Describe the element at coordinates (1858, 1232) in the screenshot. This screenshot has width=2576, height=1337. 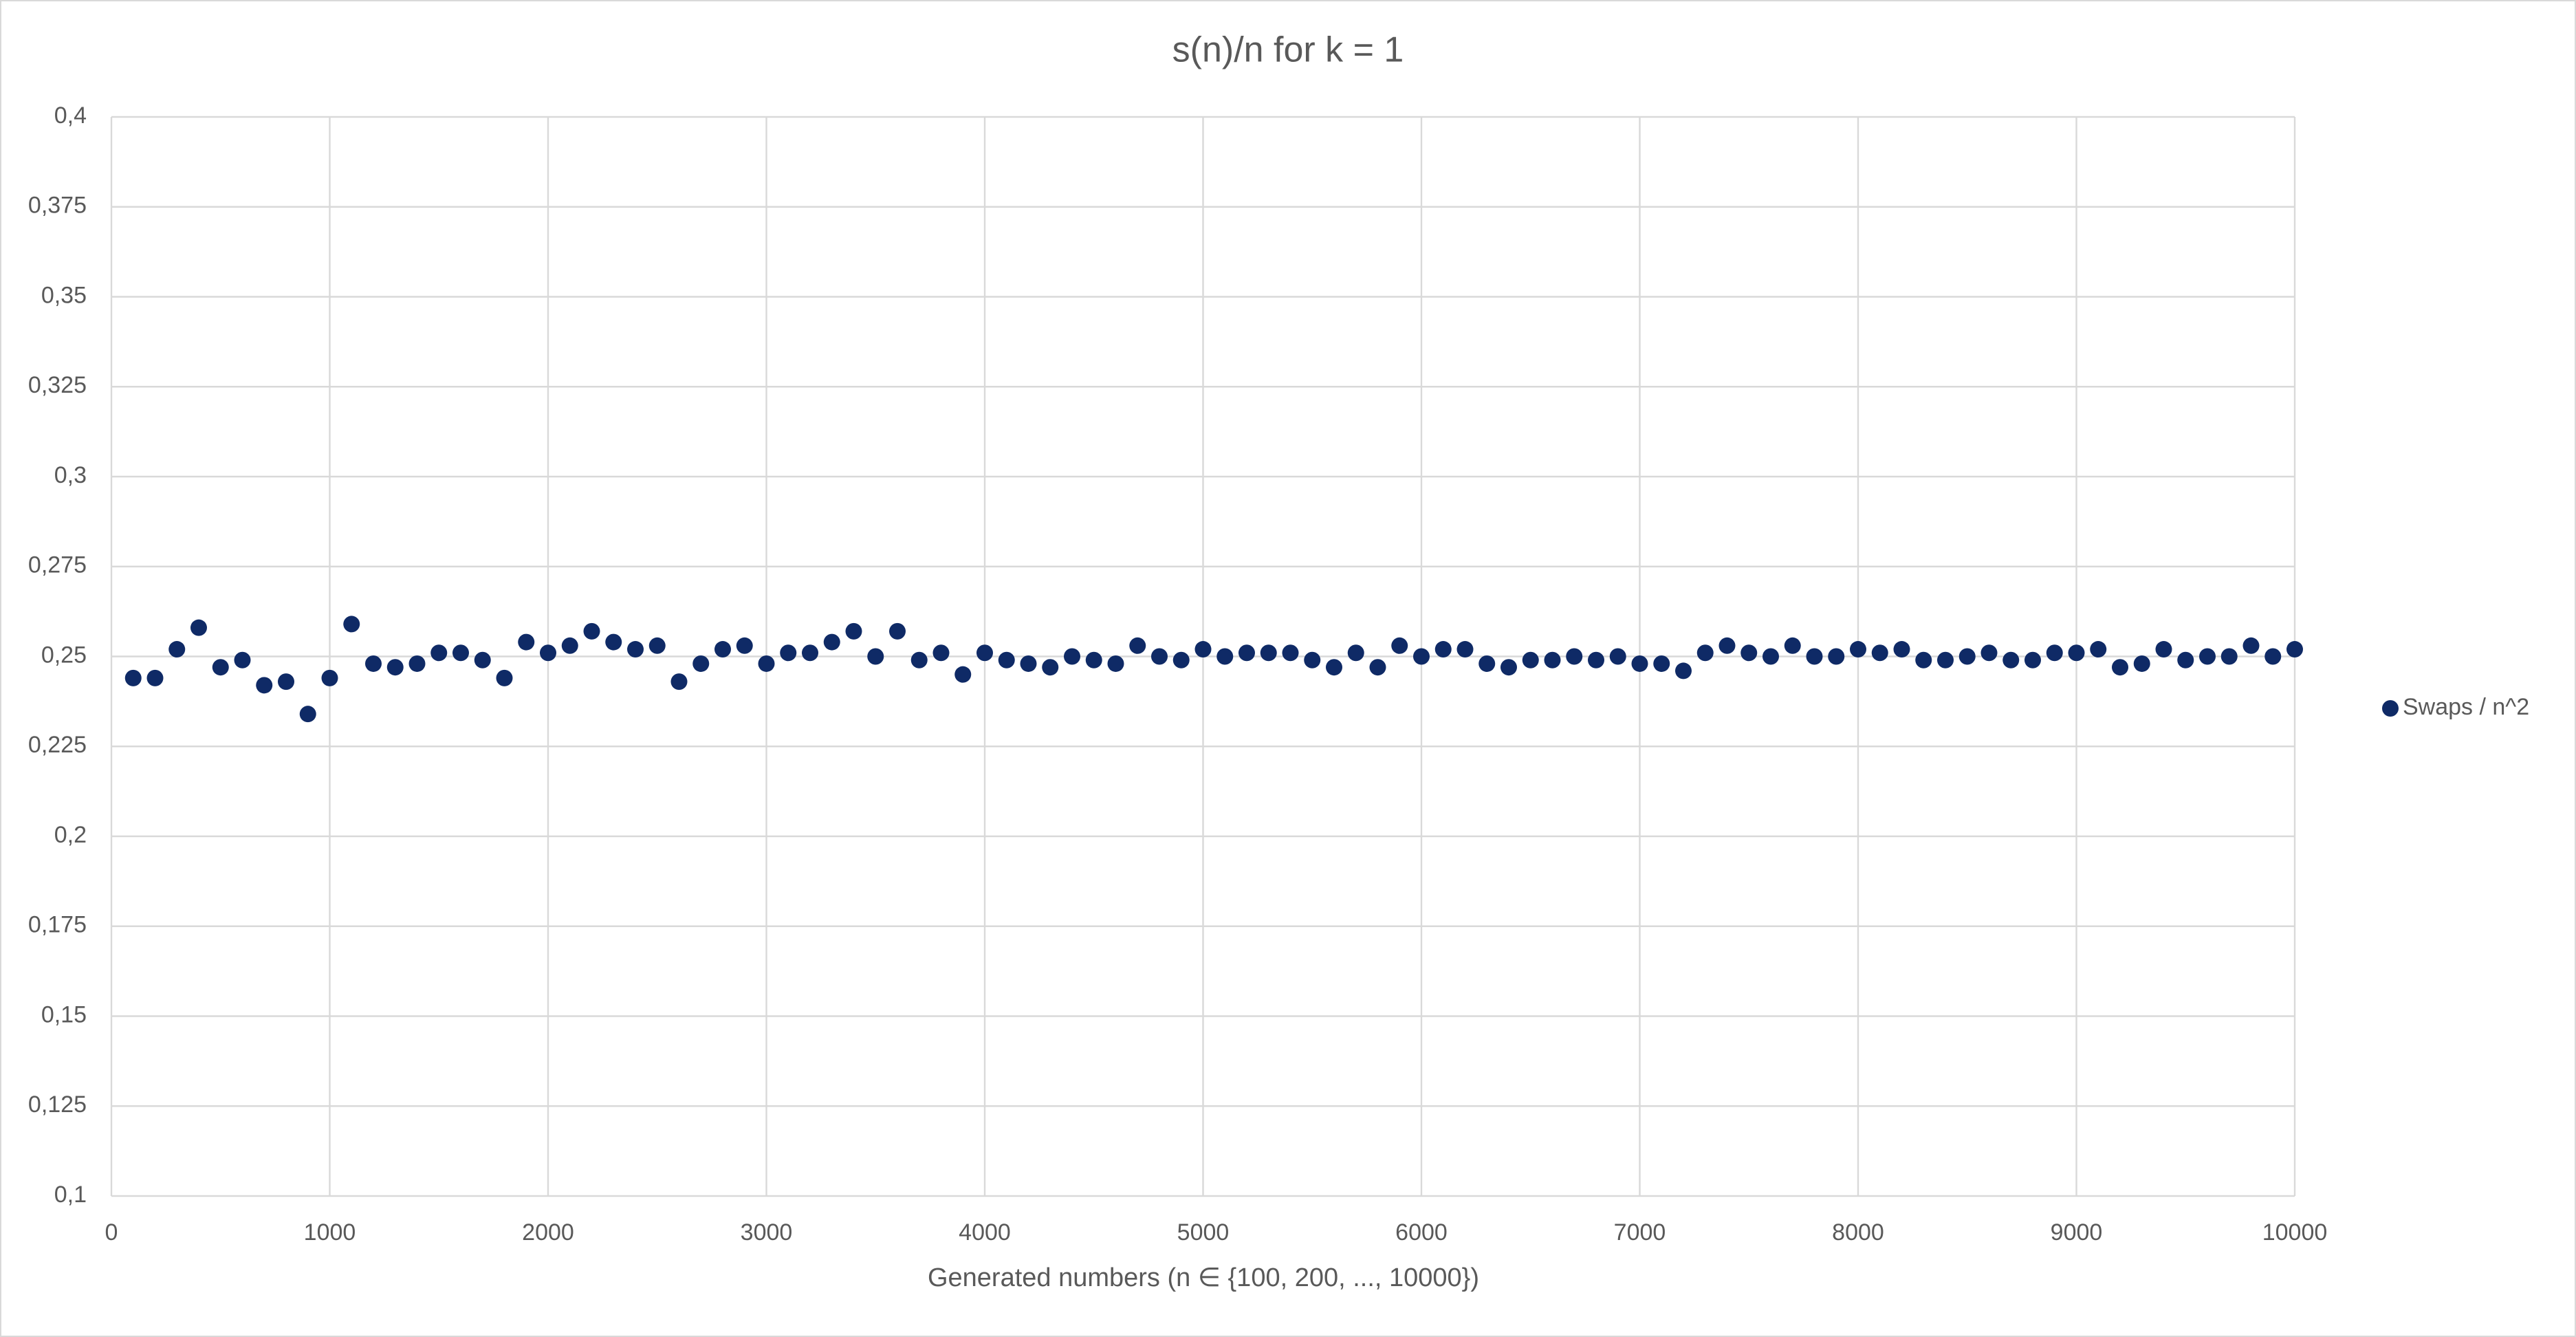
I see `x-tick-label: 8000` at that location.